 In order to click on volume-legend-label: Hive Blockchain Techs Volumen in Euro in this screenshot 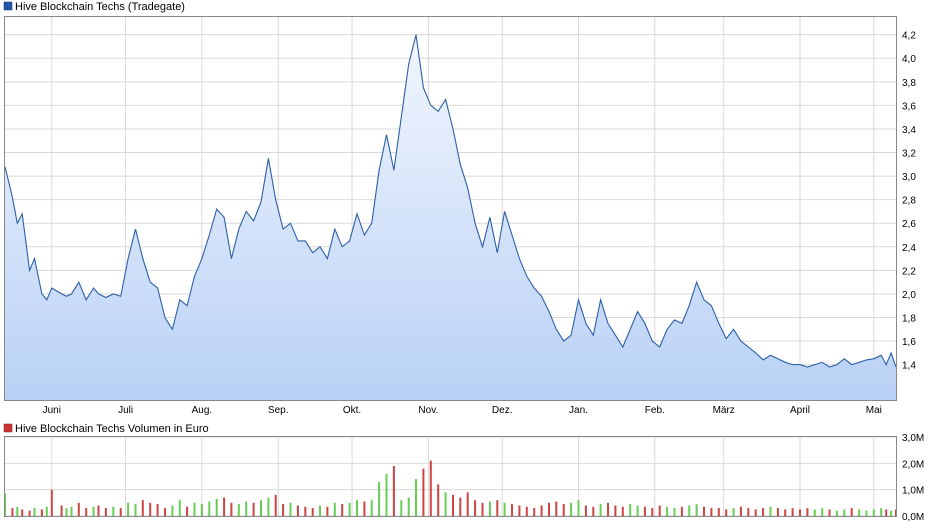, I will do `click(112, 429)`.